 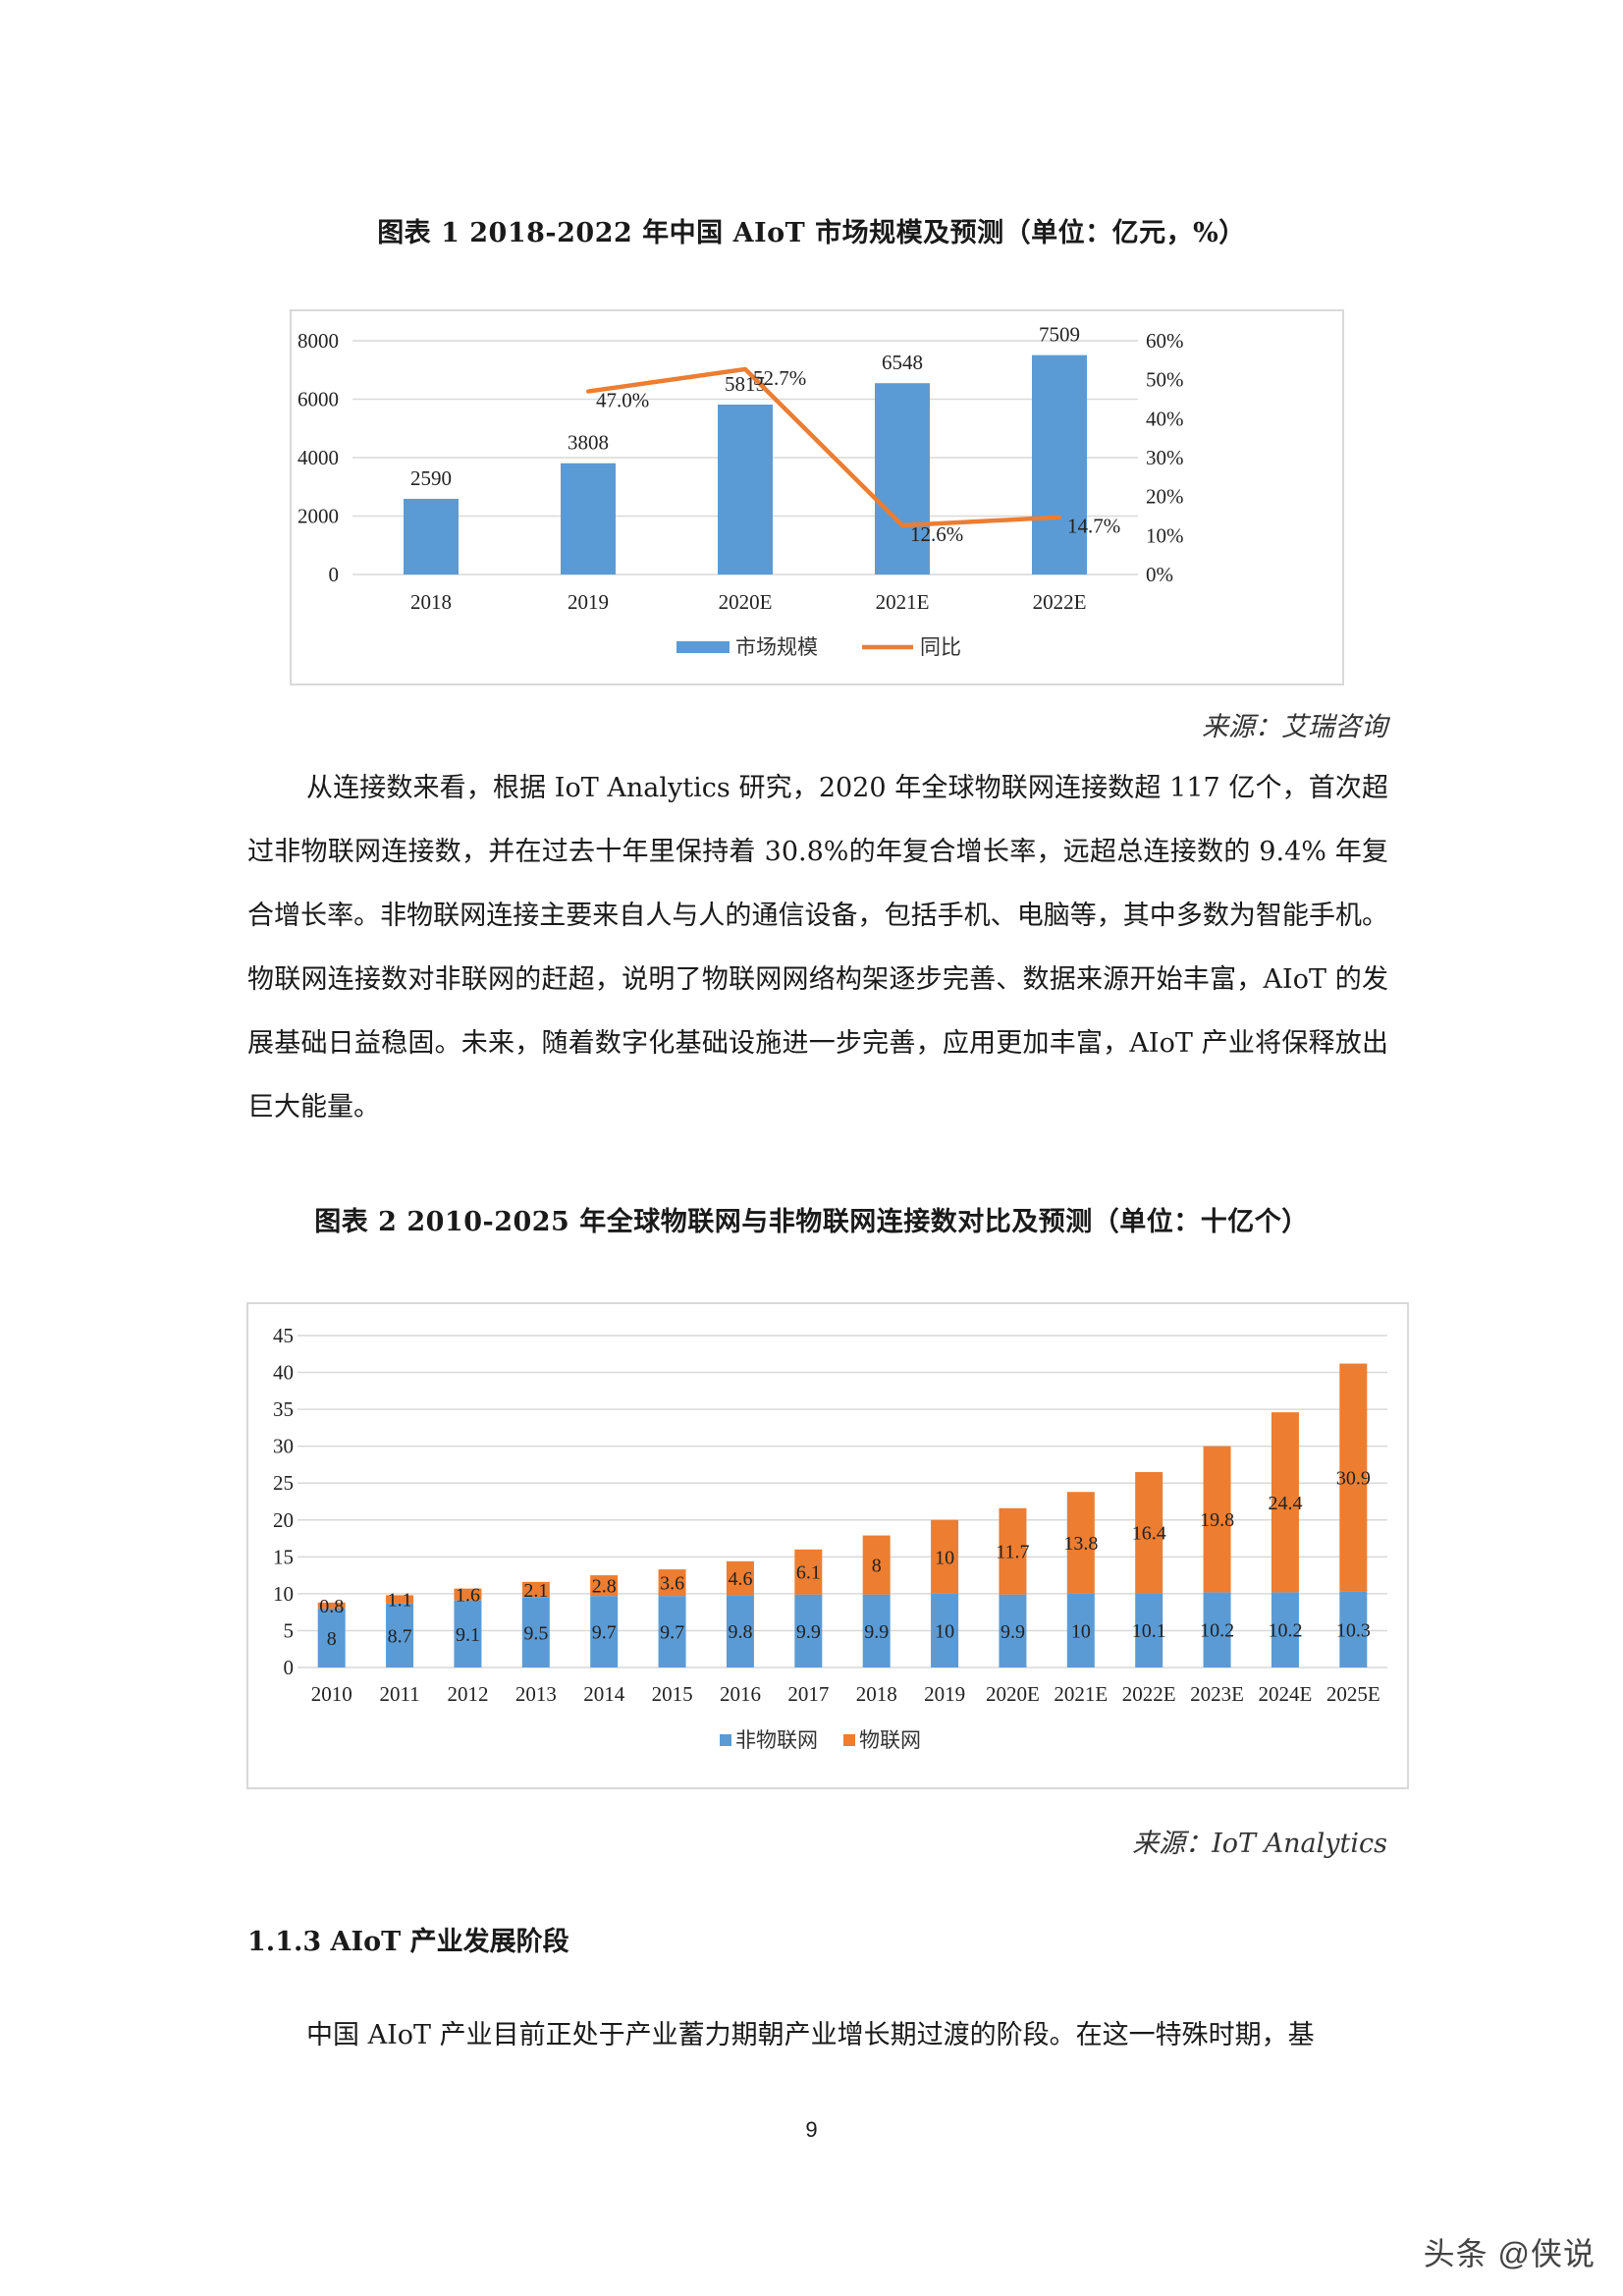 What do you see at coordinates (1165, 535) in the screenshot?
I see `y2-tick-label: 10%` at bounding box center [1165, 535].